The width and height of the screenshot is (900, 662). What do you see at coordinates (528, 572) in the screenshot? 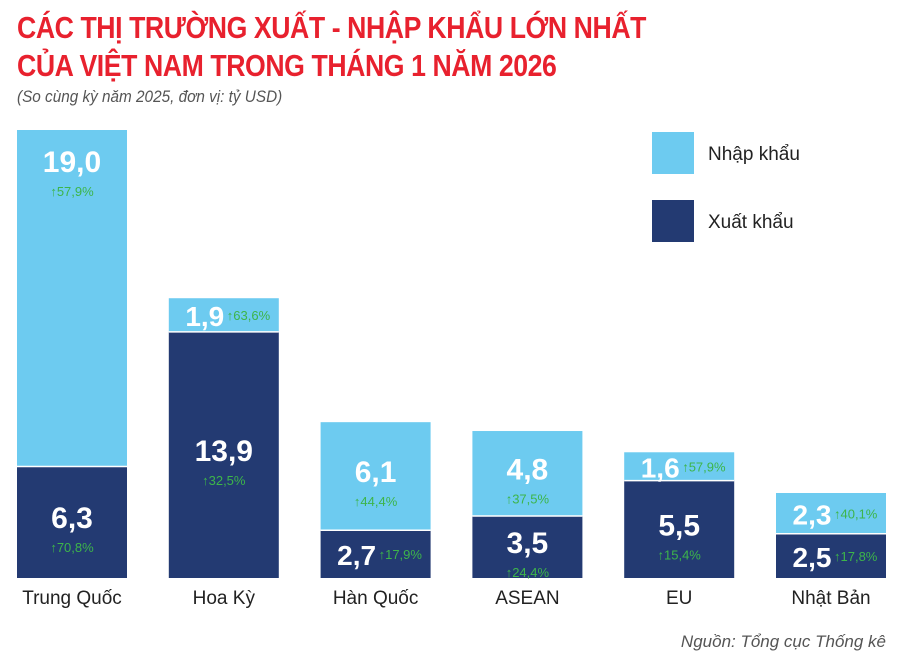
I see `change-label: ↑24,4%` at bounding box center [528, 572].